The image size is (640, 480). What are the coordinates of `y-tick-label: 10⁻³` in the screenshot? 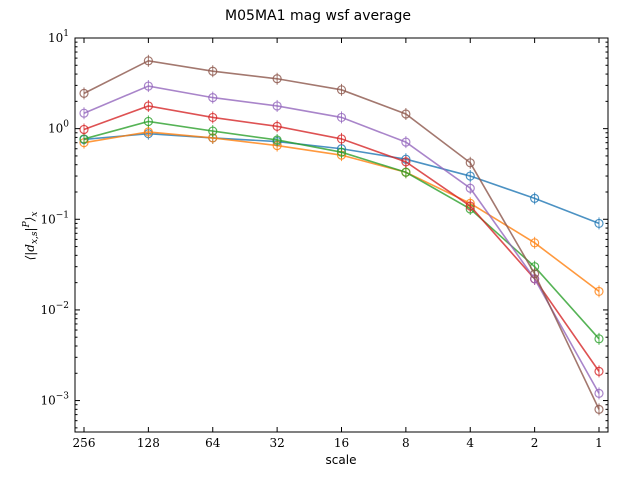 It's located at (54, 400).